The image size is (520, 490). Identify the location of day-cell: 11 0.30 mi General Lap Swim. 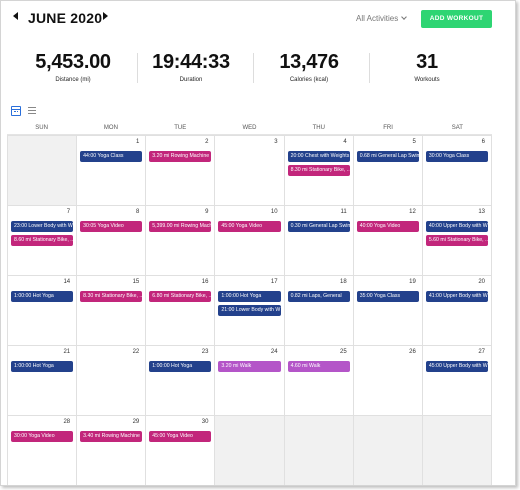
(319, 241).